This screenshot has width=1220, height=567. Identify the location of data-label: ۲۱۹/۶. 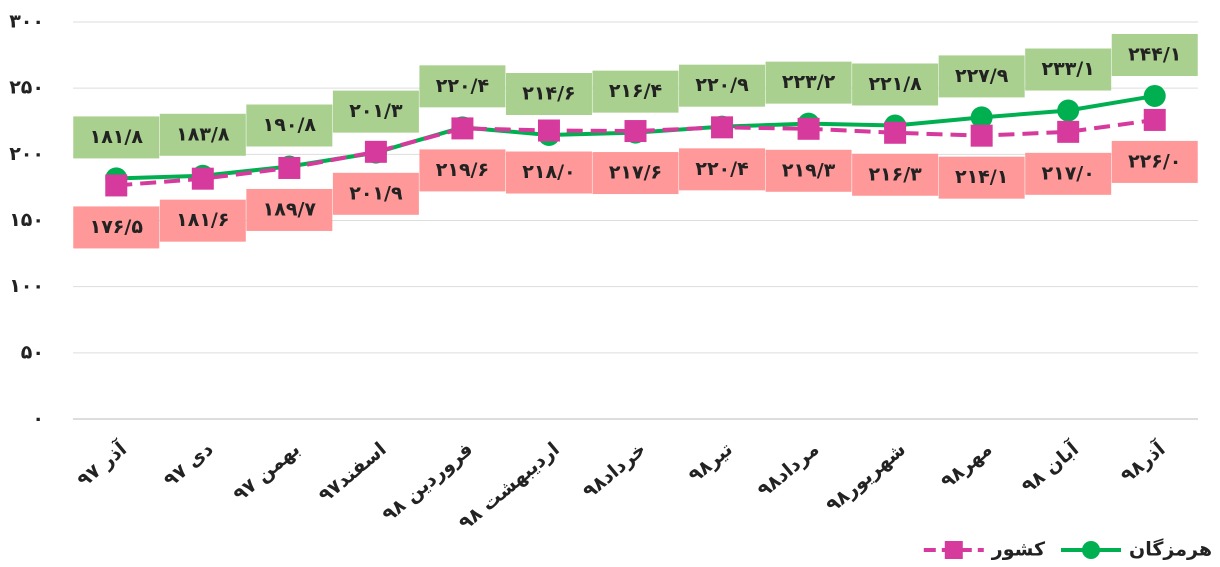
(462, 170).